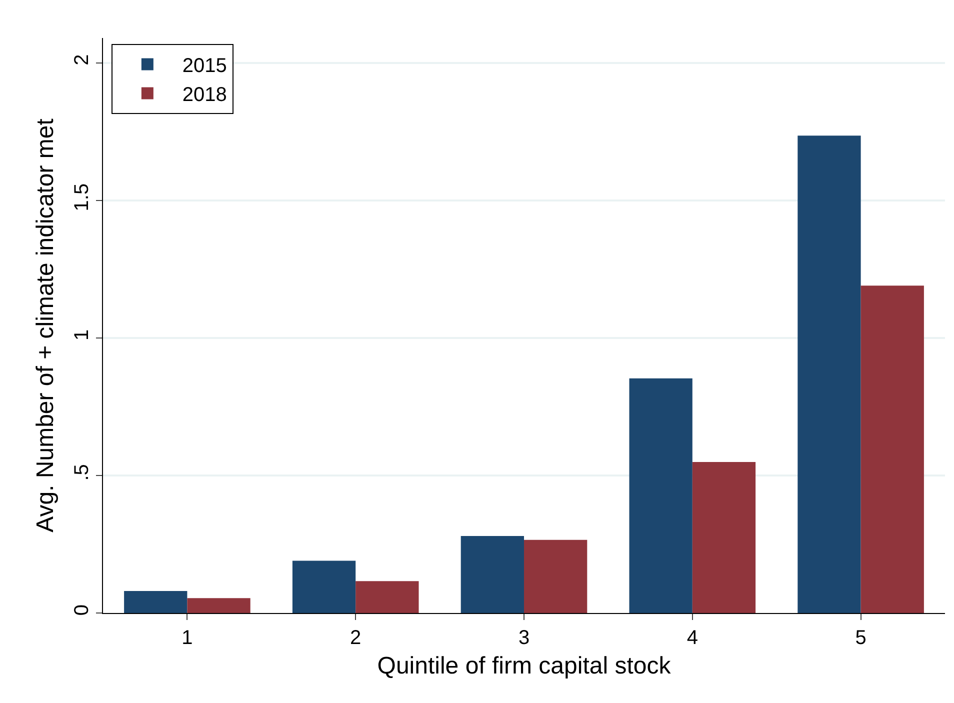 This screenshot has width=954, height=703. What do you see at coordinates (82, 334) in the screenshot?
I see `y-tick-label: 1` at bounding box center [82, 334].